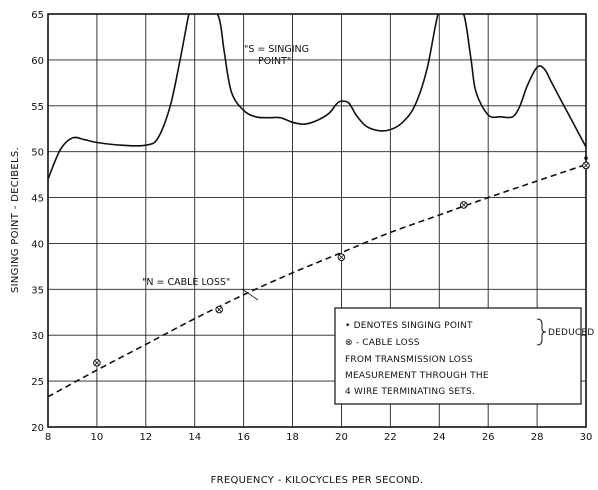 This screenshot has height=490, width=598. What do you see at coordinates (390, 437) in the screenshot?
I see `x-tick-label: 22` at bounding box center [390, 437].